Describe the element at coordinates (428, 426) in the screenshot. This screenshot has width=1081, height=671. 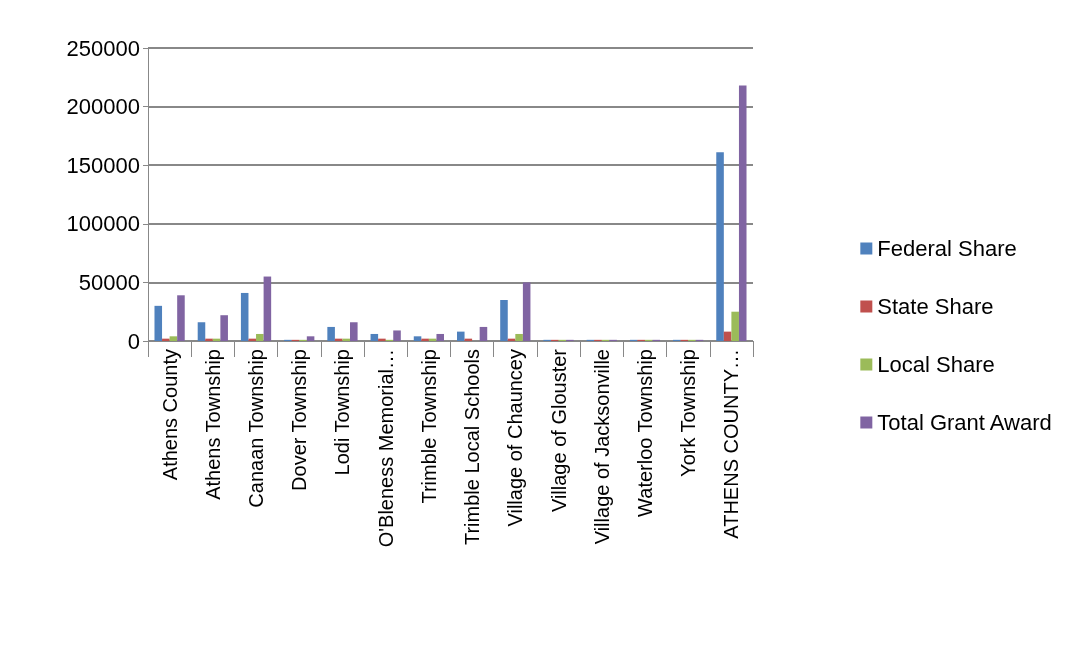
I see `x-tick-label: Trimble Township` at that location.